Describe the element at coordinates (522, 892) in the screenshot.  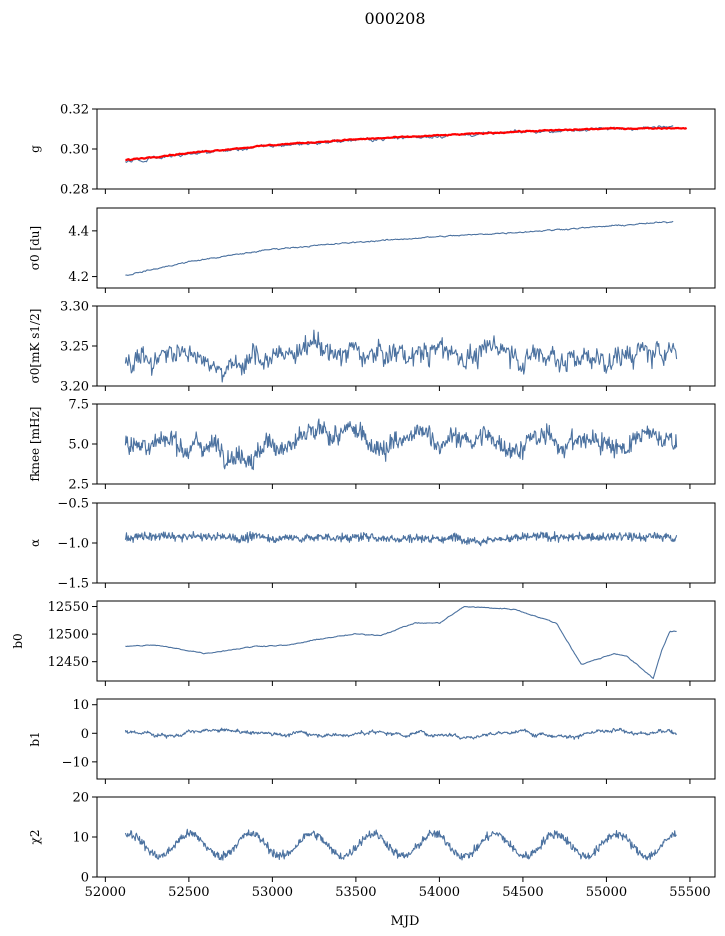
I see `x-tick-label: 54500` at that location.